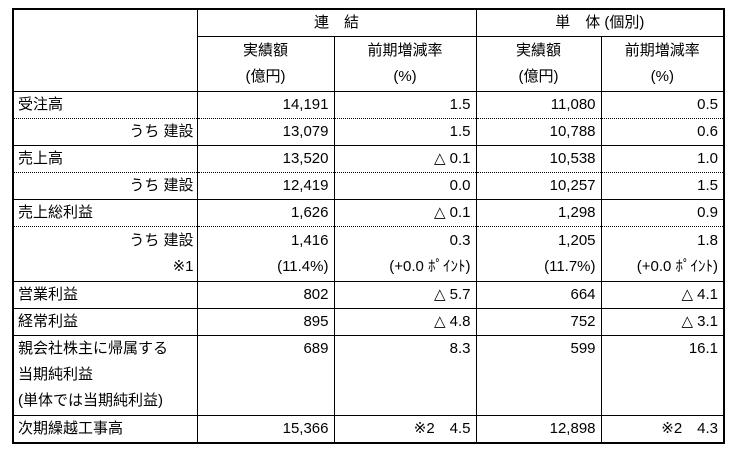 Image resolution: width=732 pixels, height=454 pixels. Describe the element at coordinates (265, 132) in the screenshot. I see `cell-consolidated-amount: 13,079` at that location.